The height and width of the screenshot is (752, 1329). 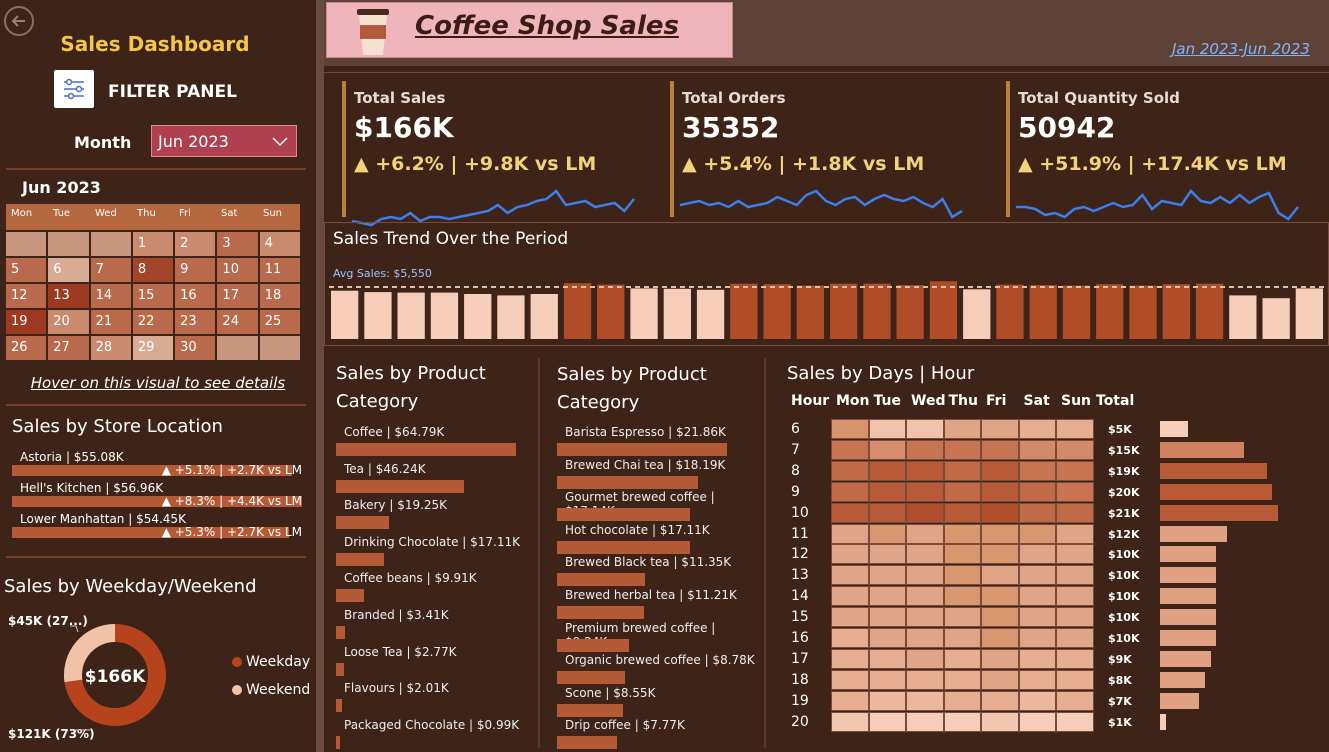 What do you see at coordinates (153, 322) in the screenshot?
I see `calendar-day: 22` at bounding box center [153, 322].